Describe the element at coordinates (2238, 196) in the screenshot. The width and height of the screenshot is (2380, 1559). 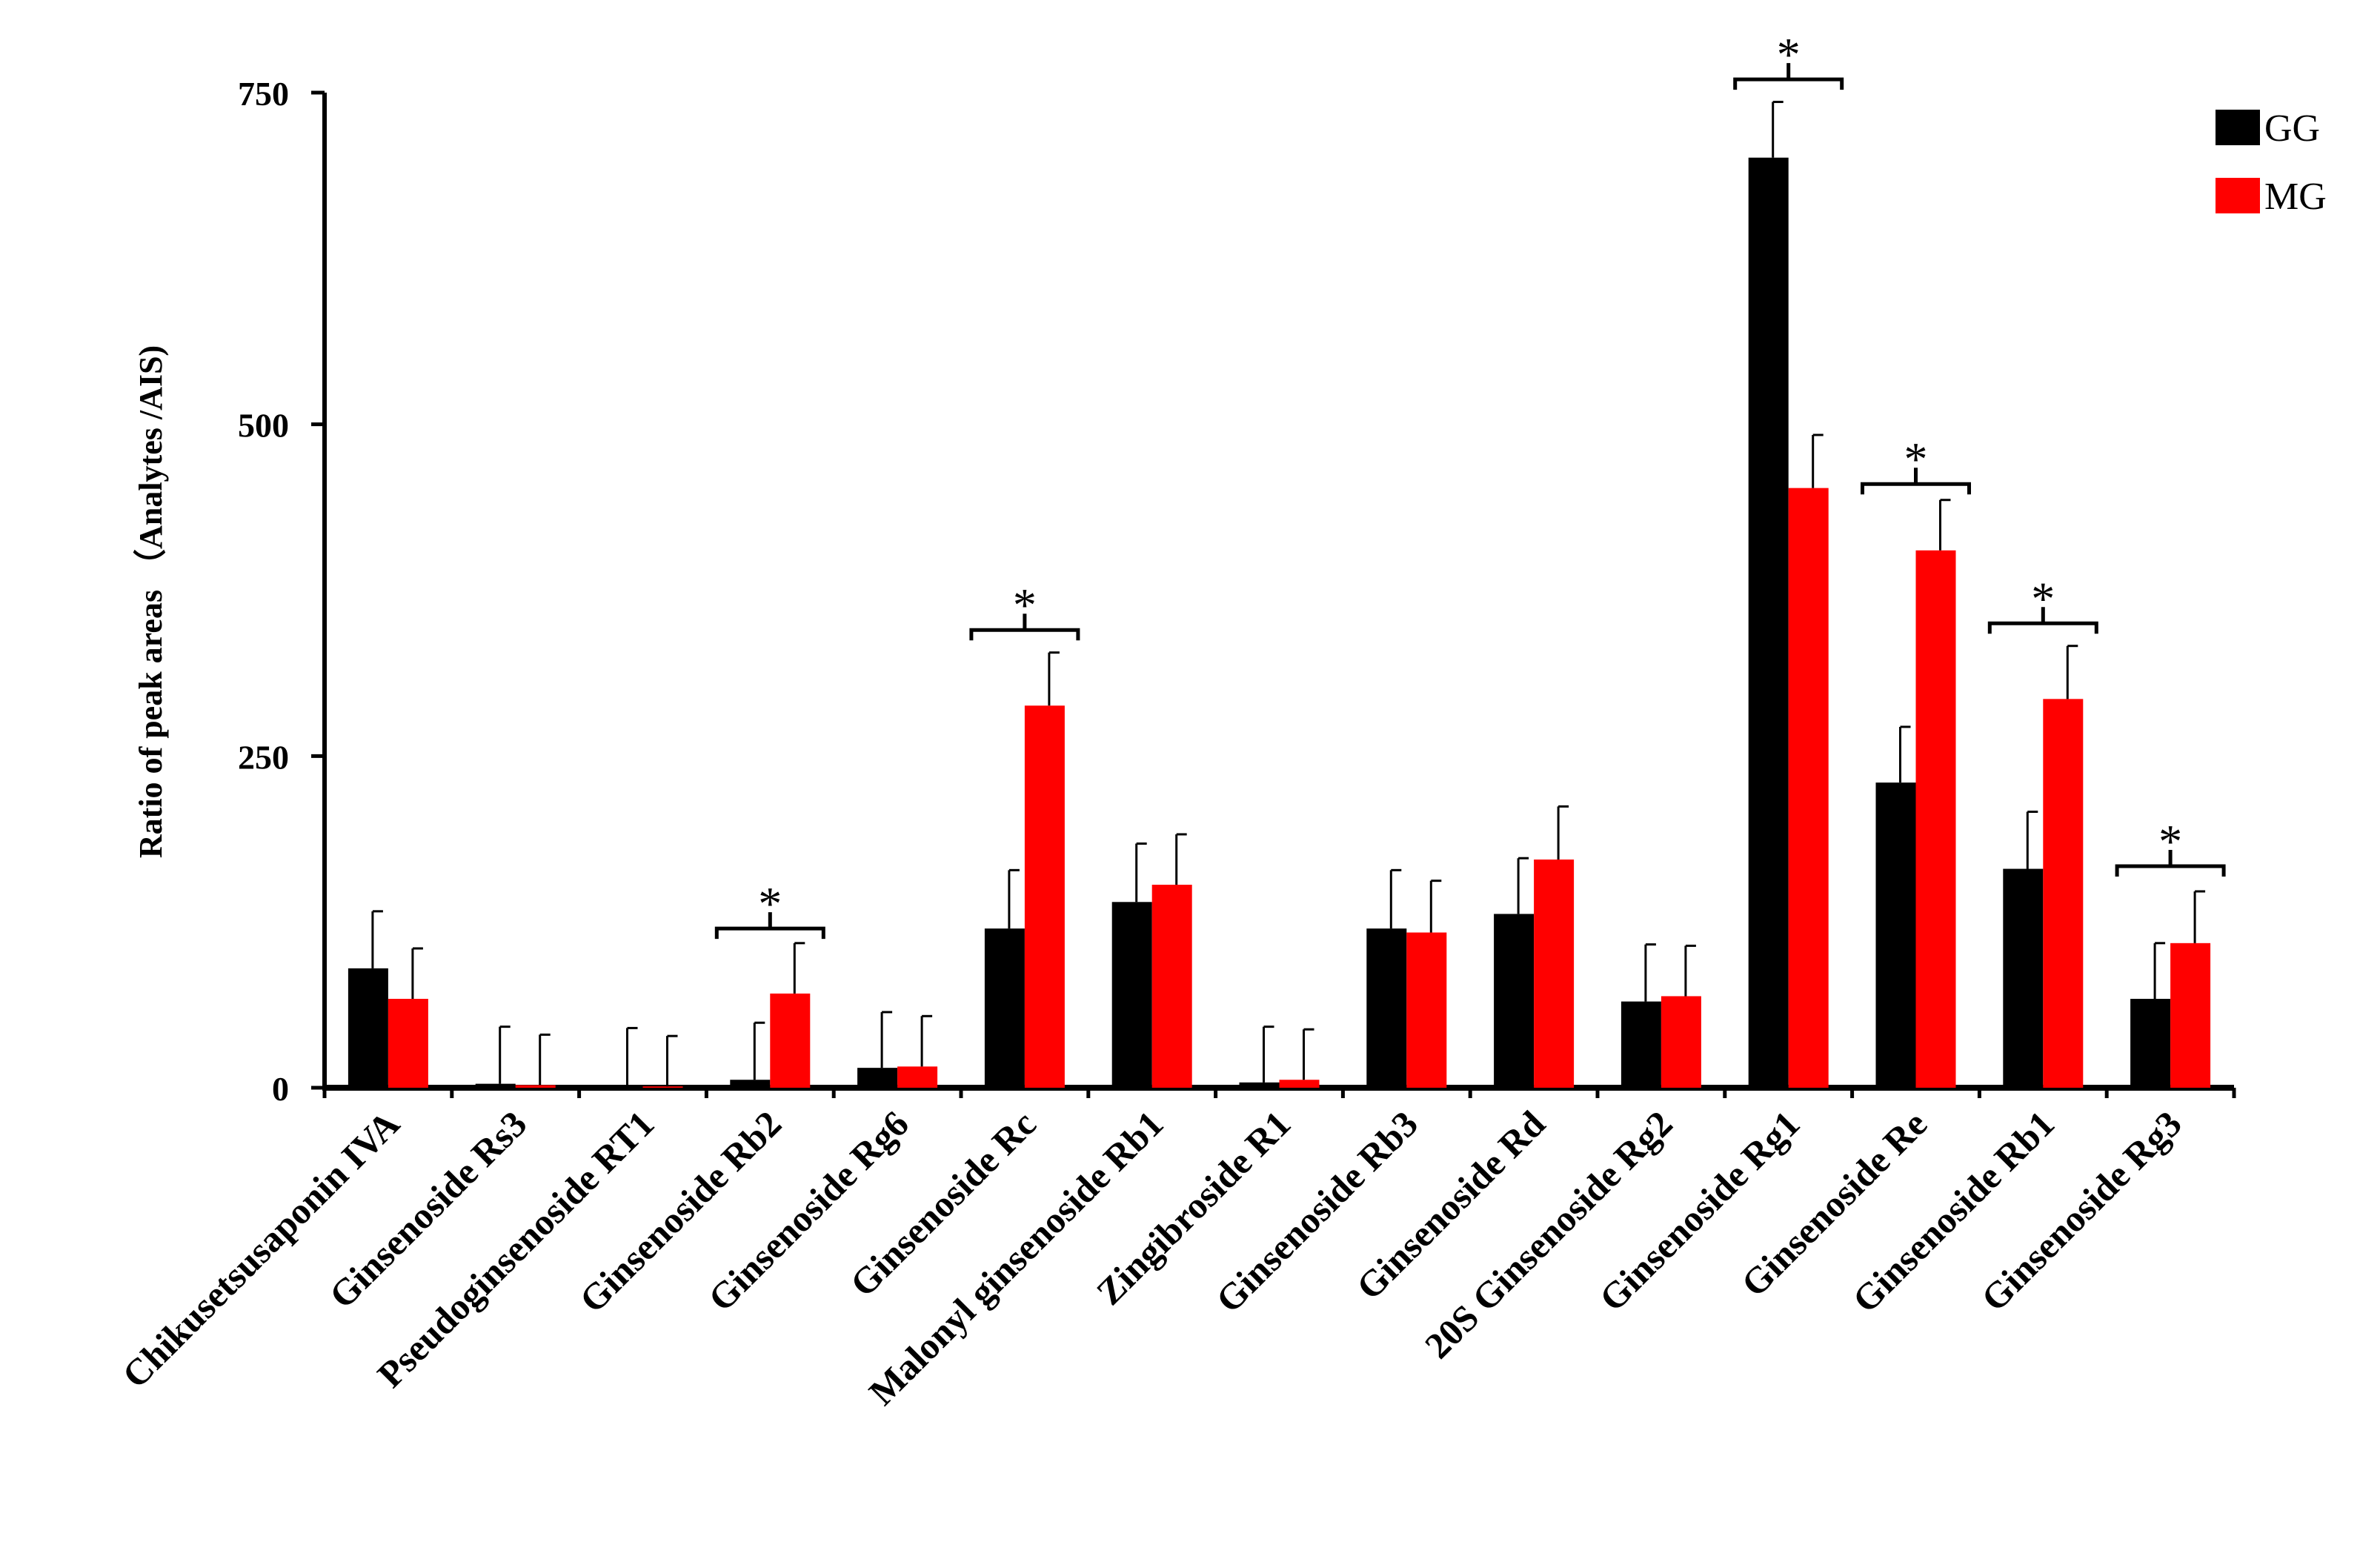
I see `legend-swatch-mg` at that location.